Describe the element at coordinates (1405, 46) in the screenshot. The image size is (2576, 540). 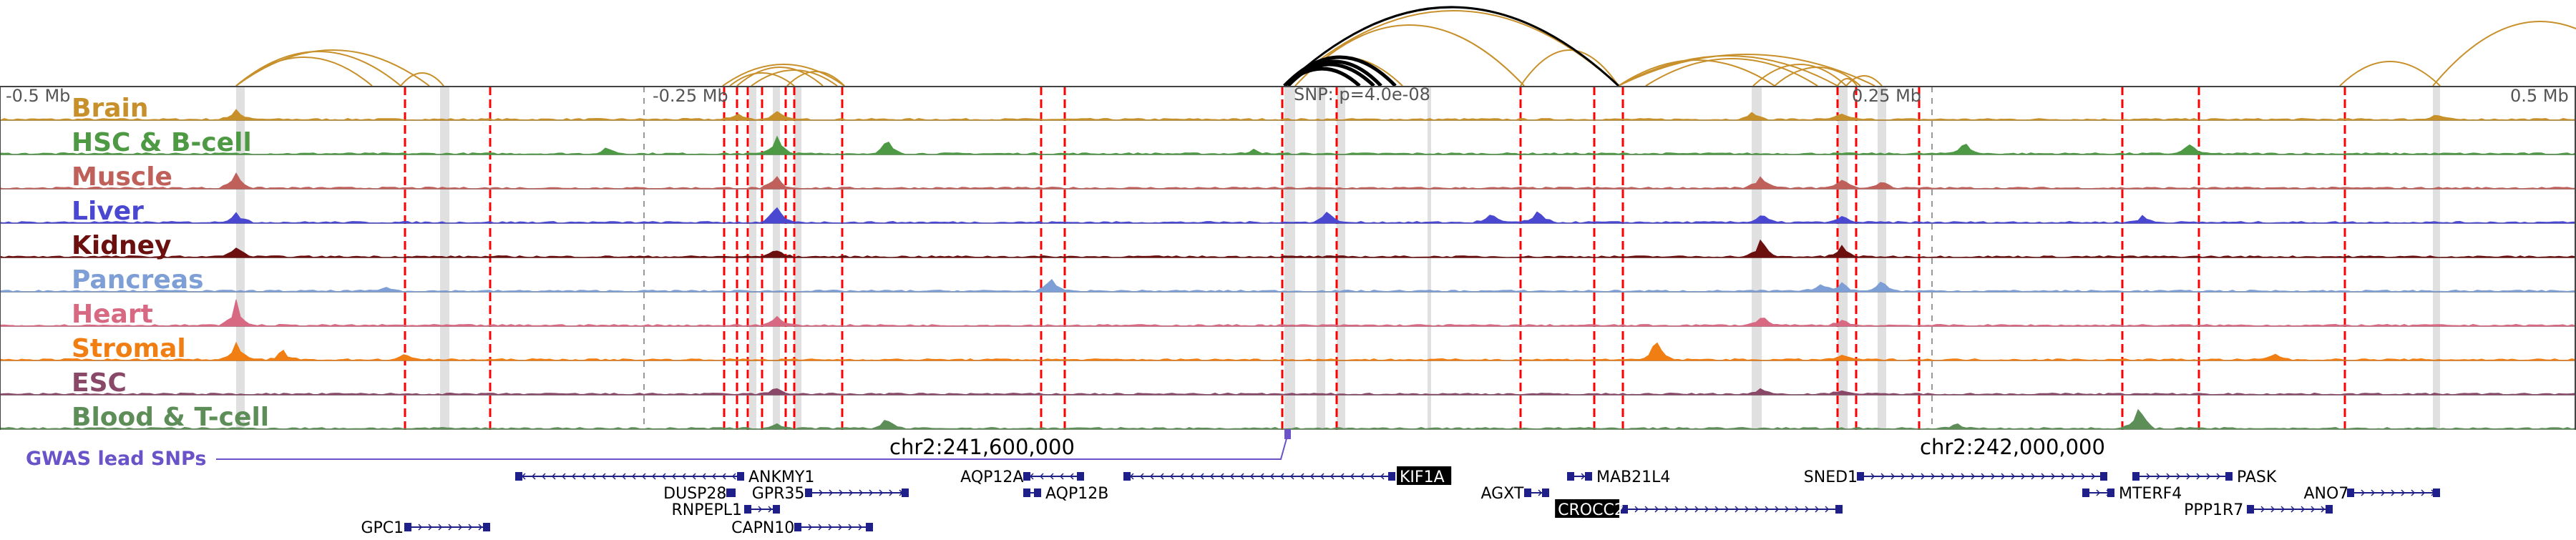
I see `chromatin-loops` at that location.